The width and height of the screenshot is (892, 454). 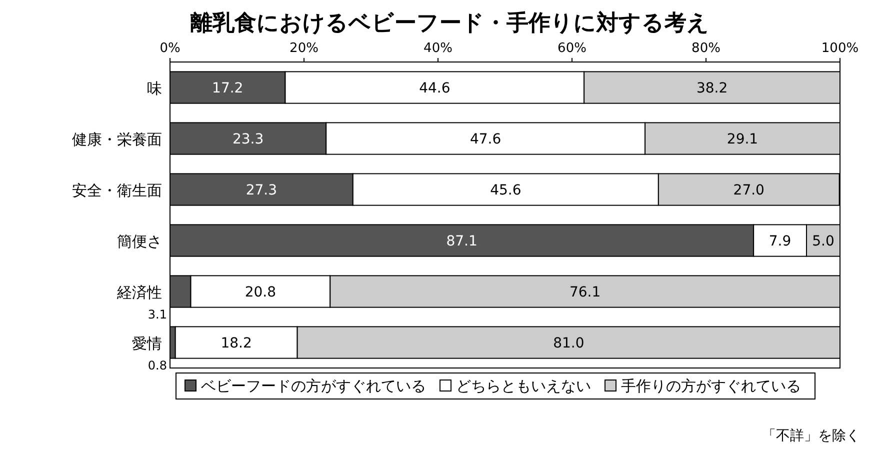 What do you see at coordinates (228, 88) in the screenshot?
I see `data-label: 17.2` at bounding box center [228, 88].